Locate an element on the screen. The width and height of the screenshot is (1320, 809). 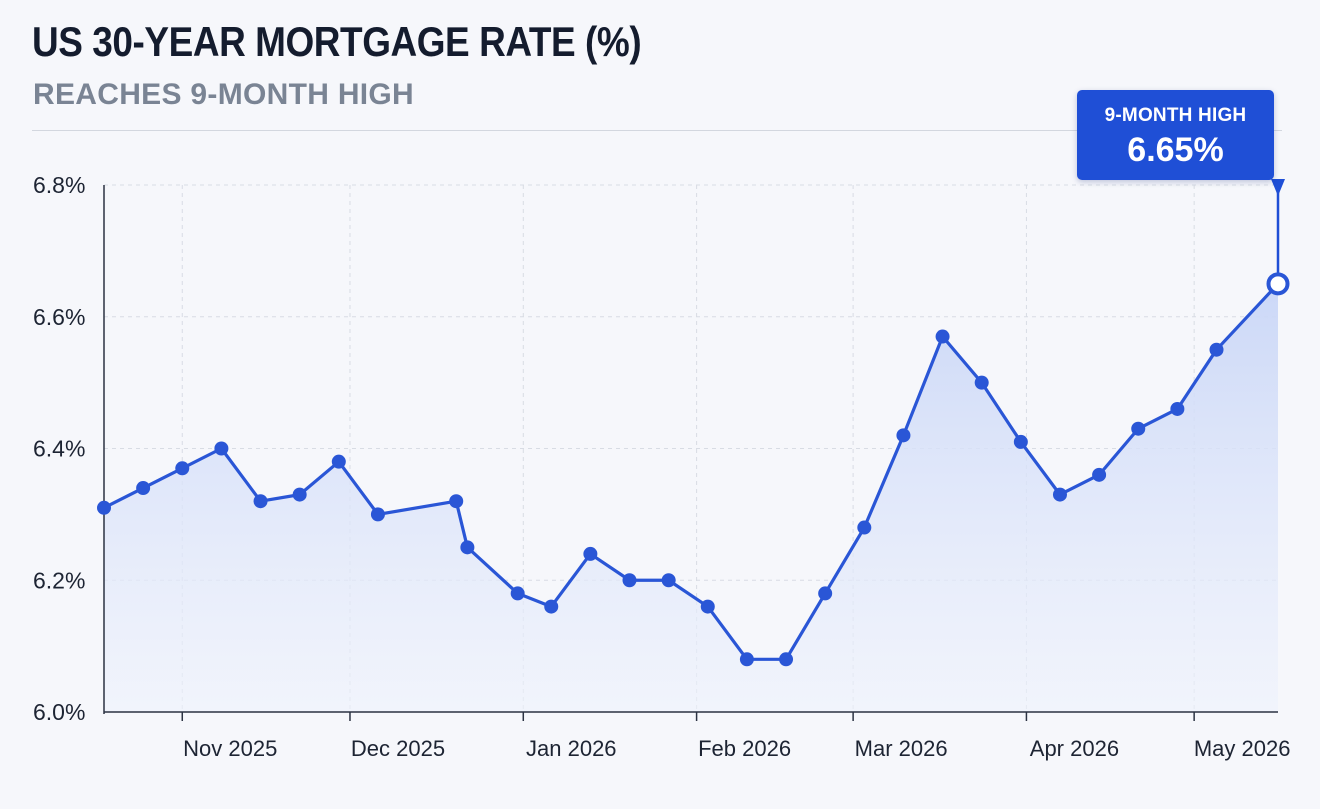
x-tick-label: Apr 2026 is located at coordinates (1074, 748).